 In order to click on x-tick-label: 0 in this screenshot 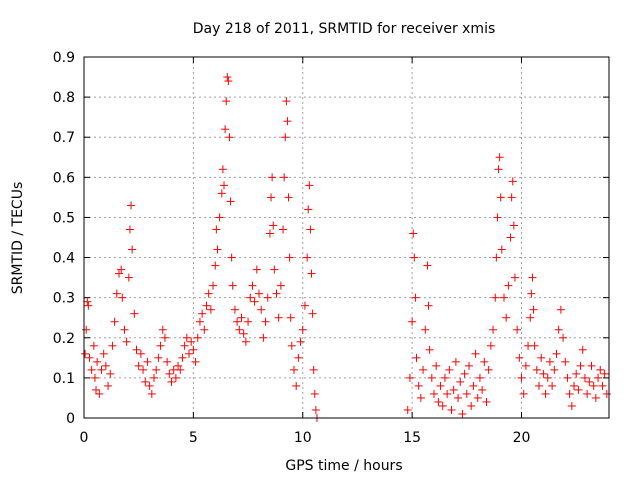, I will do `click(84, 438)`.